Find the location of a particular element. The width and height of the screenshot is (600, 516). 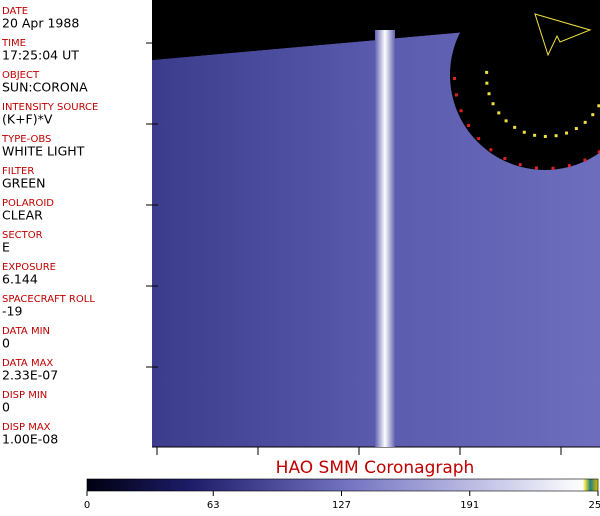

pylon-beam is located at coordinates (385, 238).